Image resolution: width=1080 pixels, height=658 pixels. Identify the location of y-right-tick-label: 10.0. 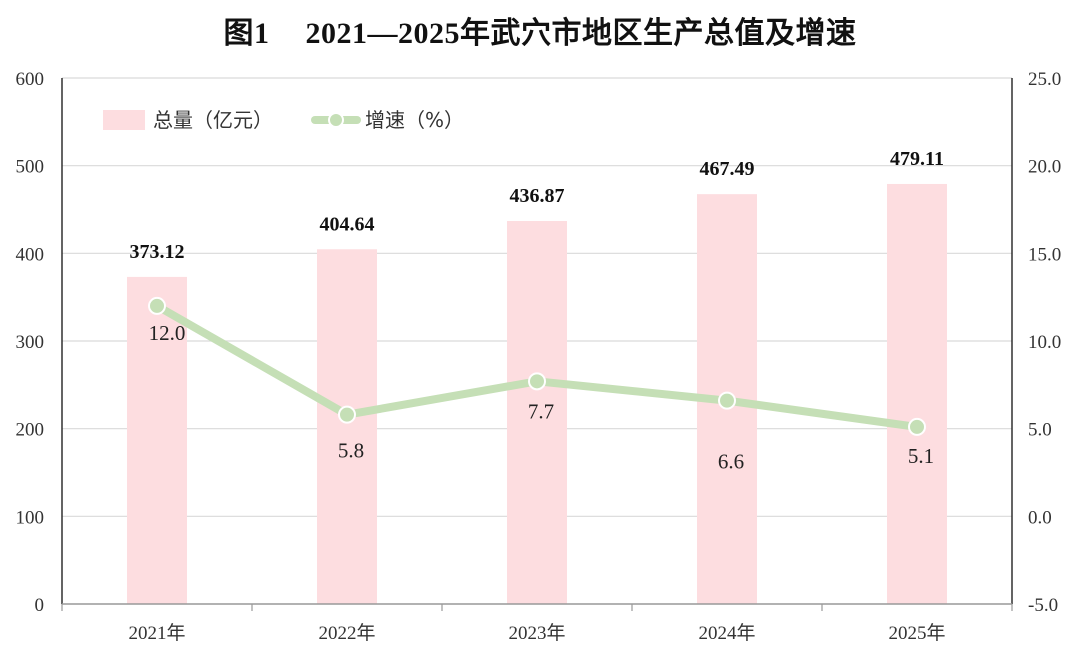
(1044, 342).